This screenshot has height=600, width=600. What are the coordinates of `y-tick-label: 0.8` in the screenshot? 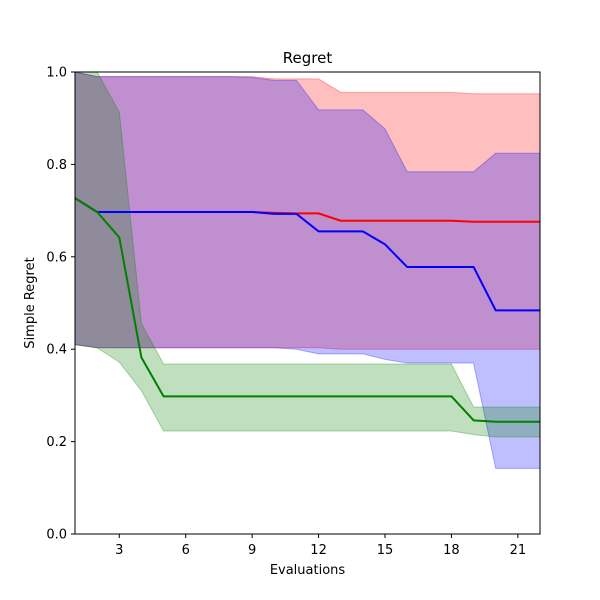 It's located at (56, 165).